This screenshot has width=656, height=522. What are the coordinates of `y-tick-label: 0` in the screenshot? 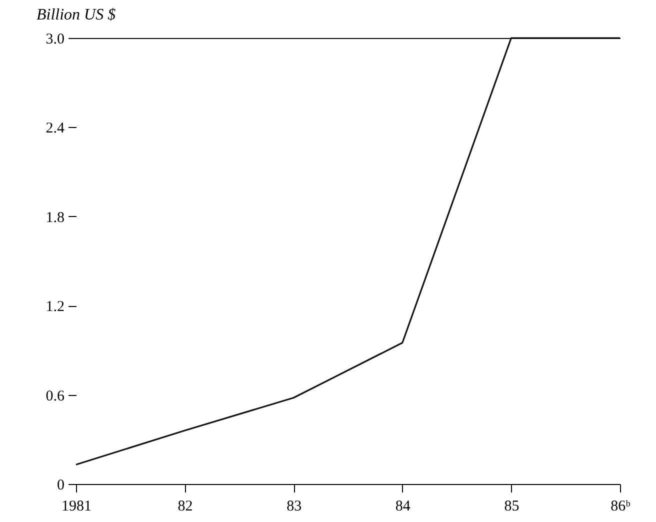 It's located at (60, 486).